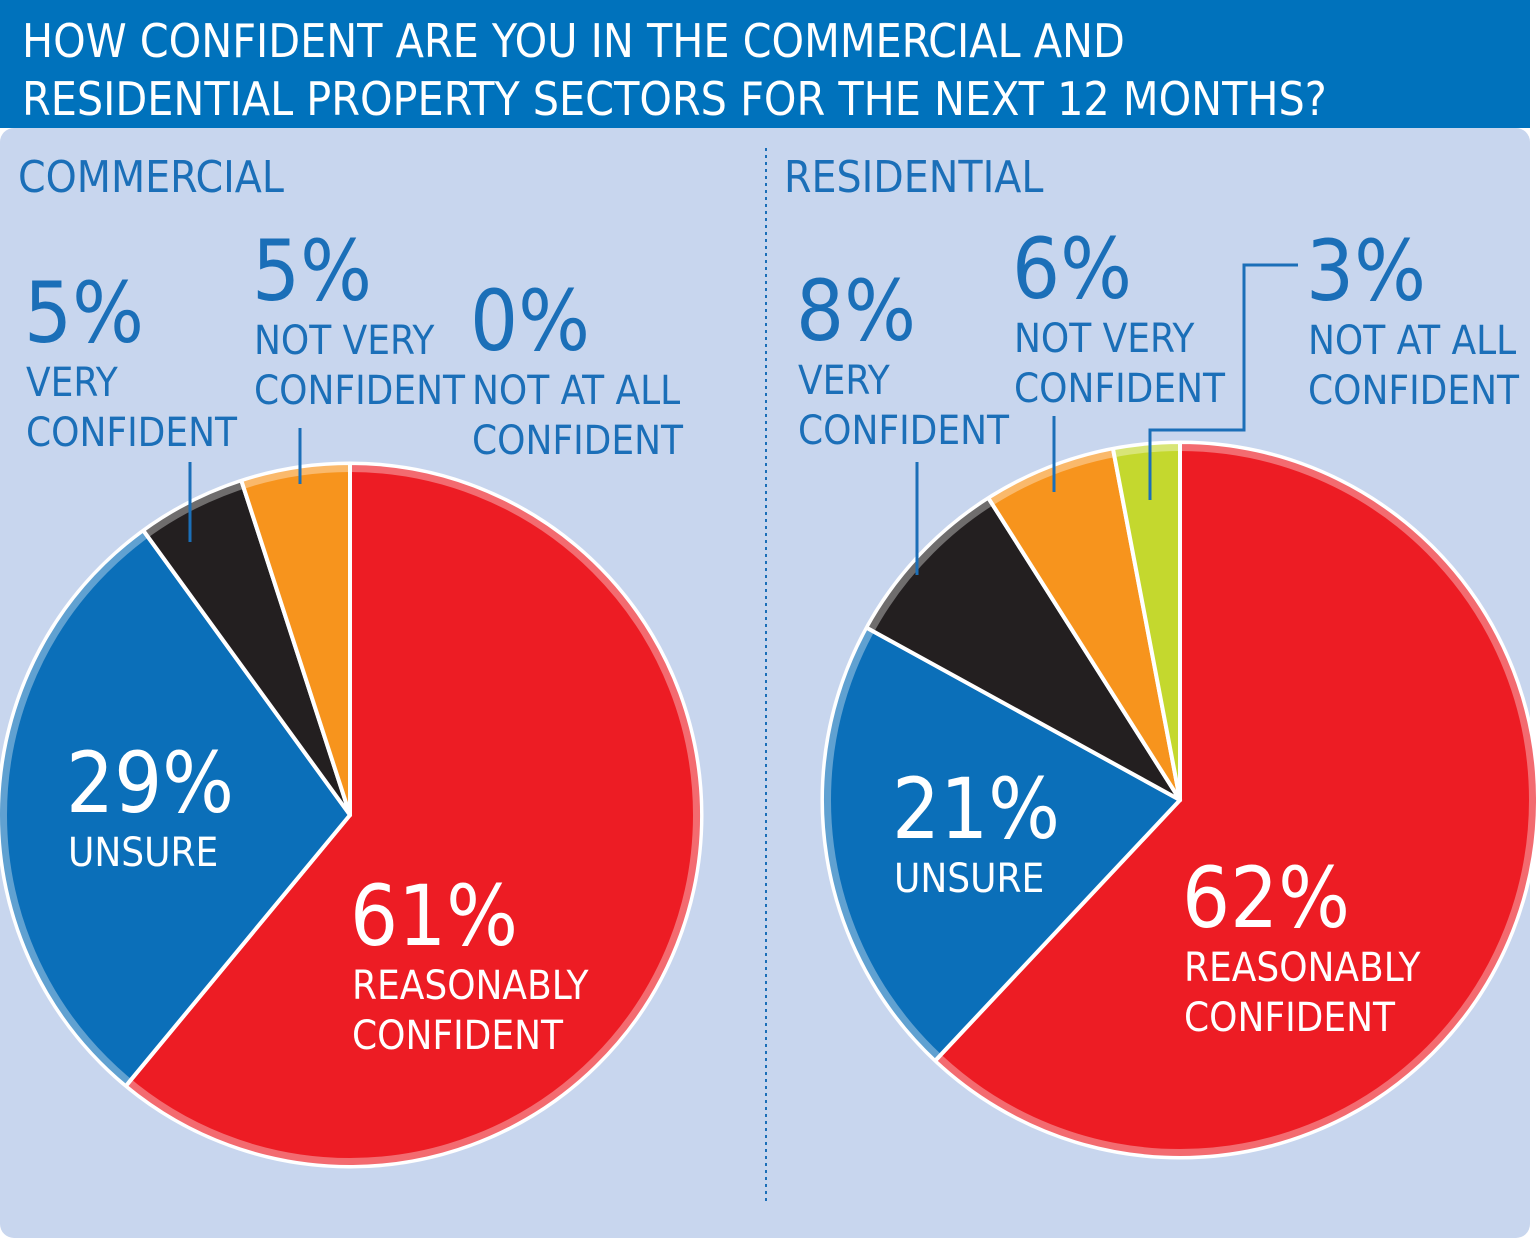 The height and width of the screenshot is (1241, 1536). Describe the element at coordinates (1366, 271) in the screenshot. I see `value-label-notatall: 3%` at that location.